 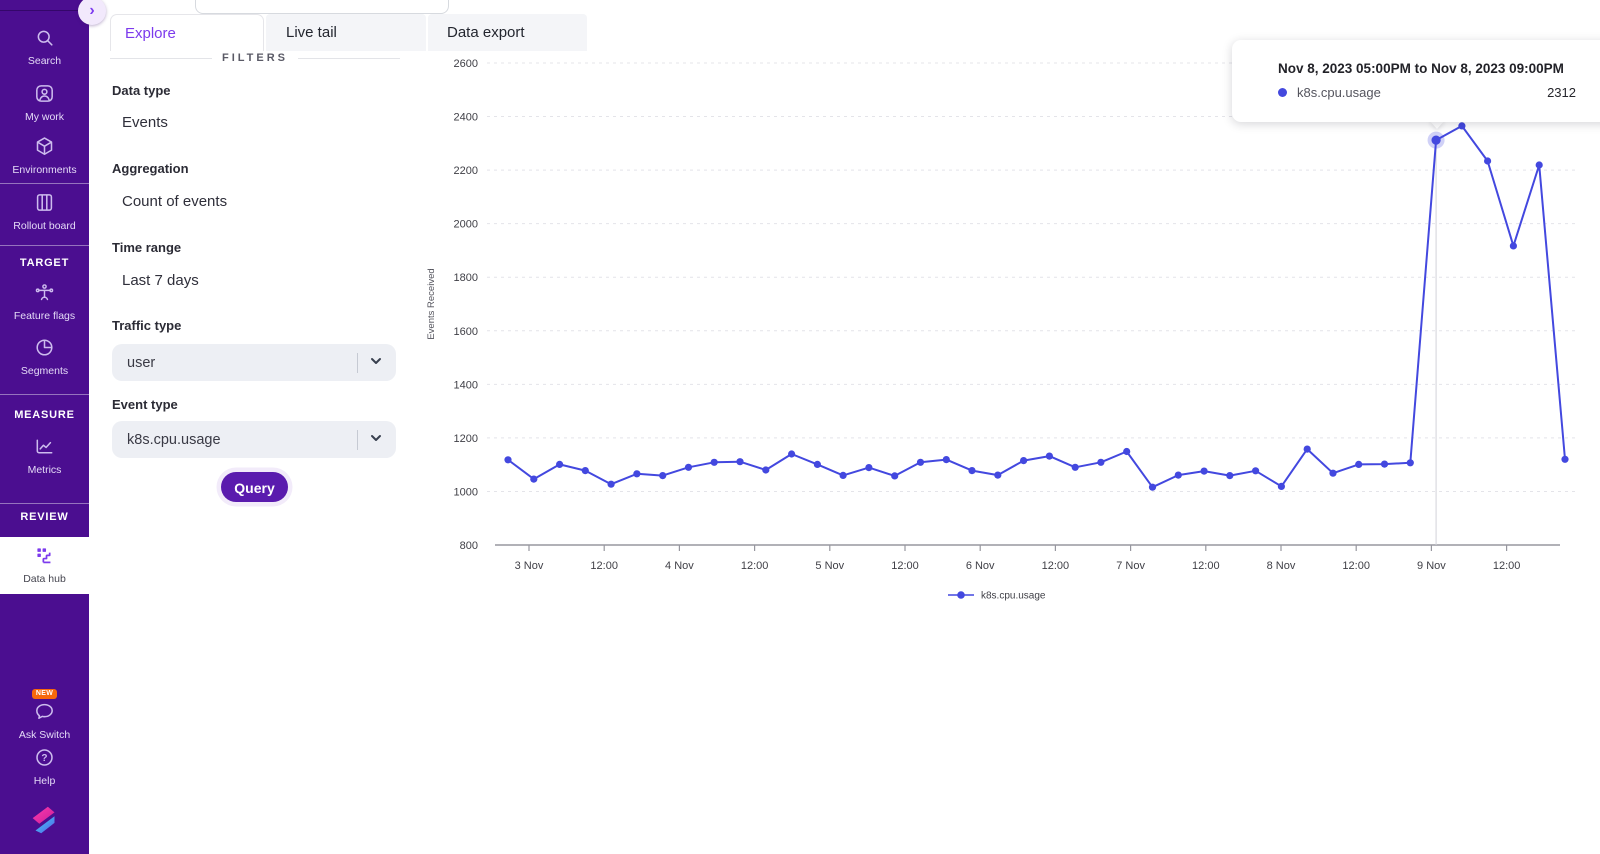 I want to click on sidebar-section-header-review: REVIEW, so click(x=44, y=517).